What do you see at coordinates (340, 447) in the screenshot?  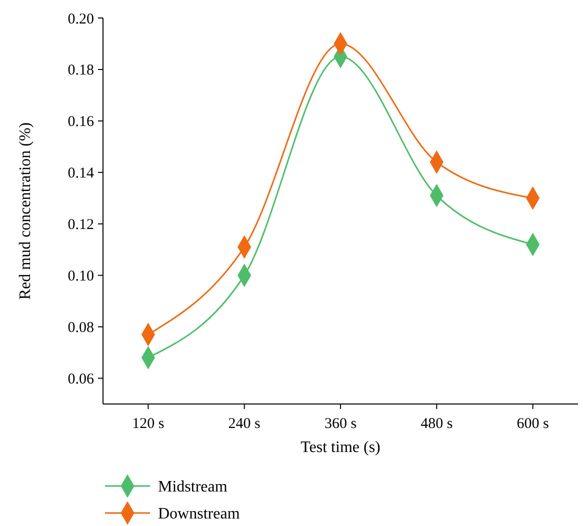 I see `x-axis-title: Test time (s)` at bounding box center [340, 447].